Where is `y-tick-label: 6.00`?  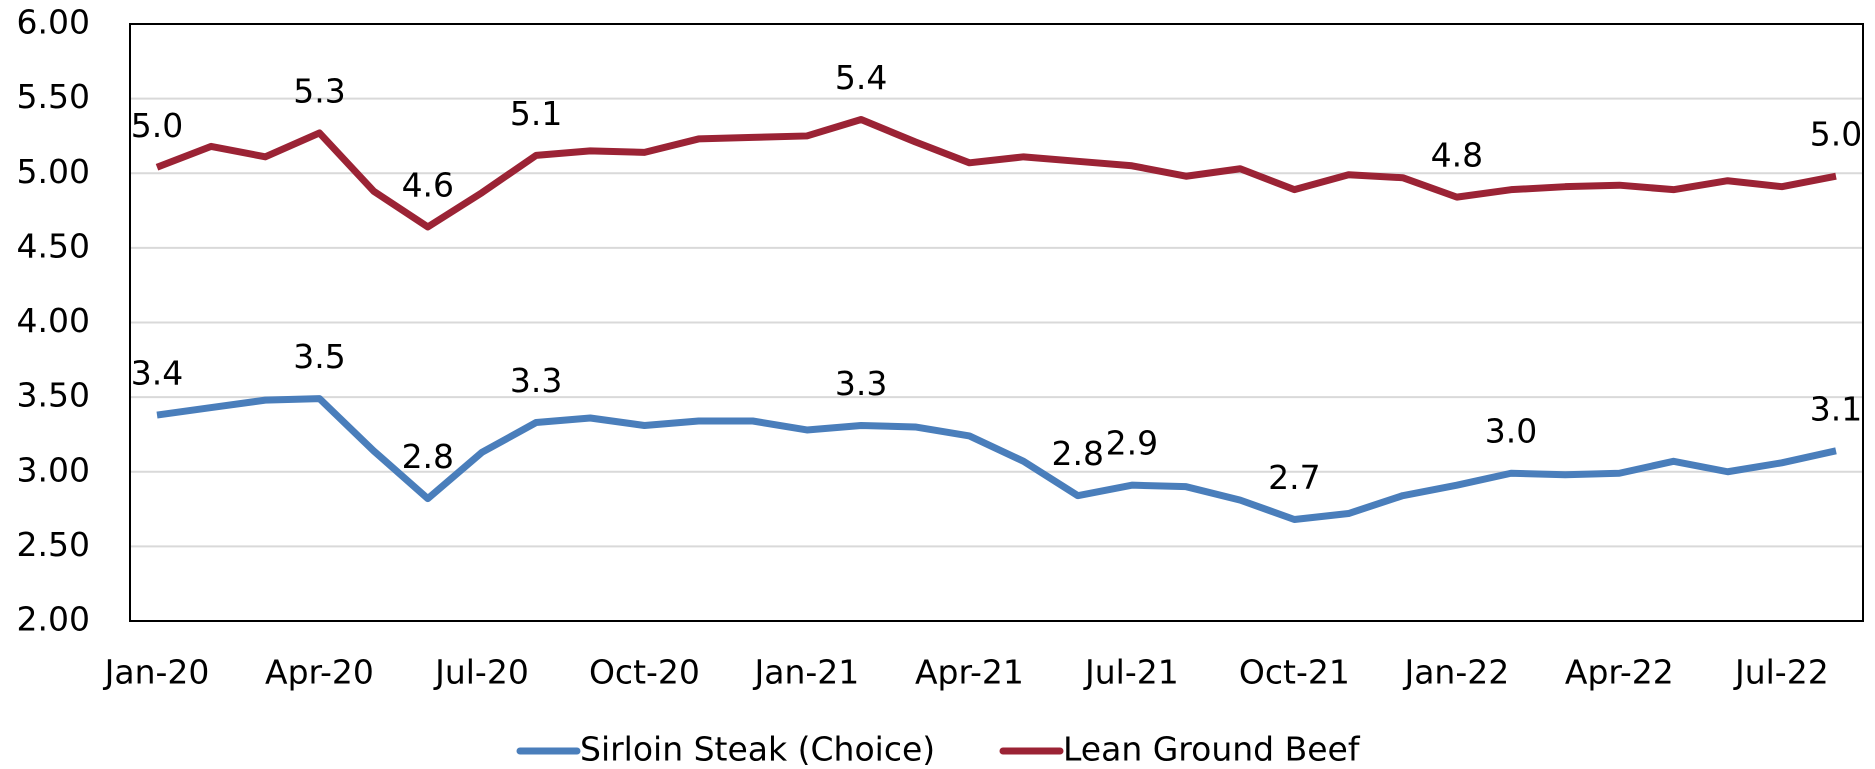 y-tick-label: 6.00 is located at coordinates (53, 22).